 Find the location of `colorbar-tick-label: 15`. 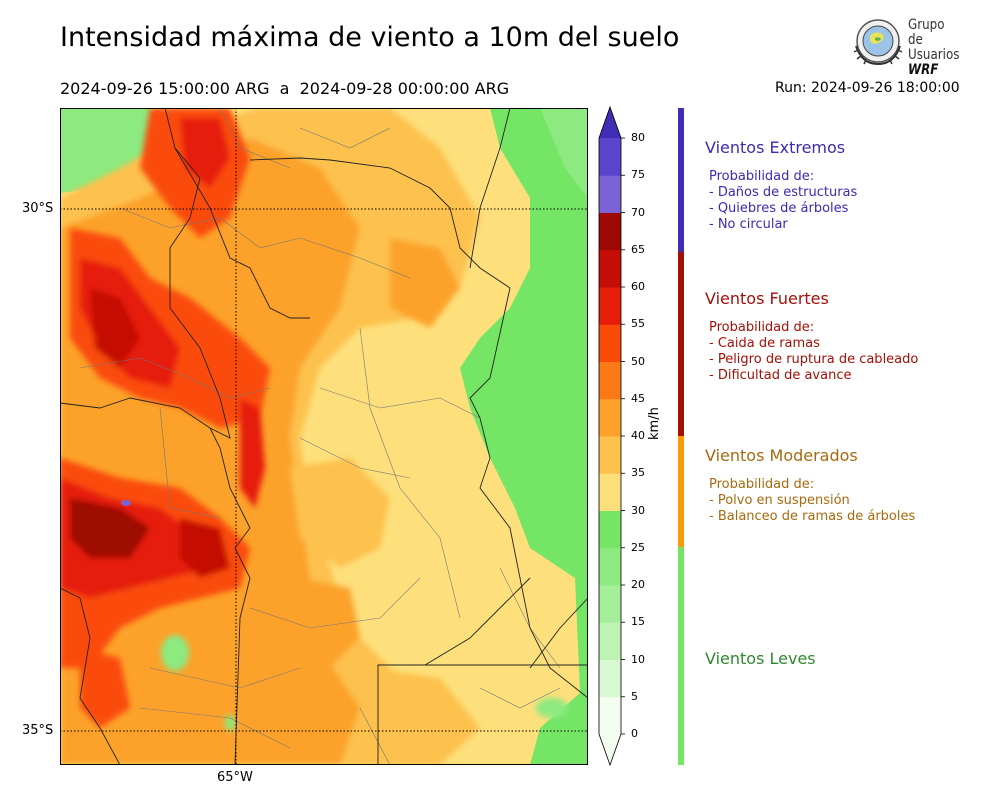

colorbar-tick-label: 15 is located at coordinates (638, 622).